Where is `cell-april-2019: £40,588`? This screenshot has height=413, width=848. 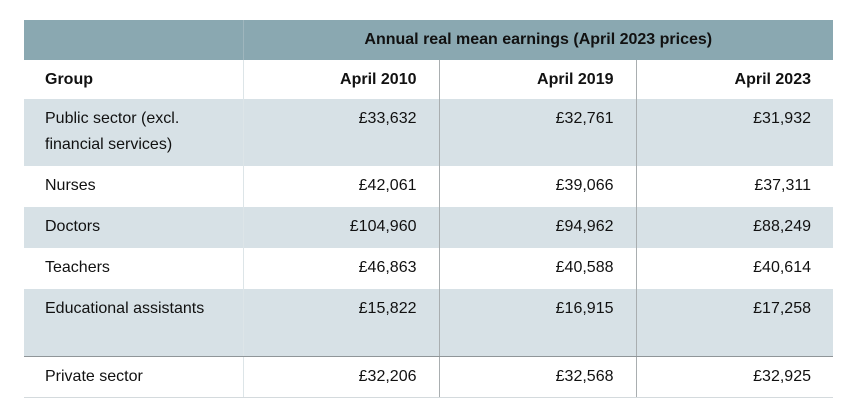 cell-april-2019: £40,588 is located at coordinates (538, 268).